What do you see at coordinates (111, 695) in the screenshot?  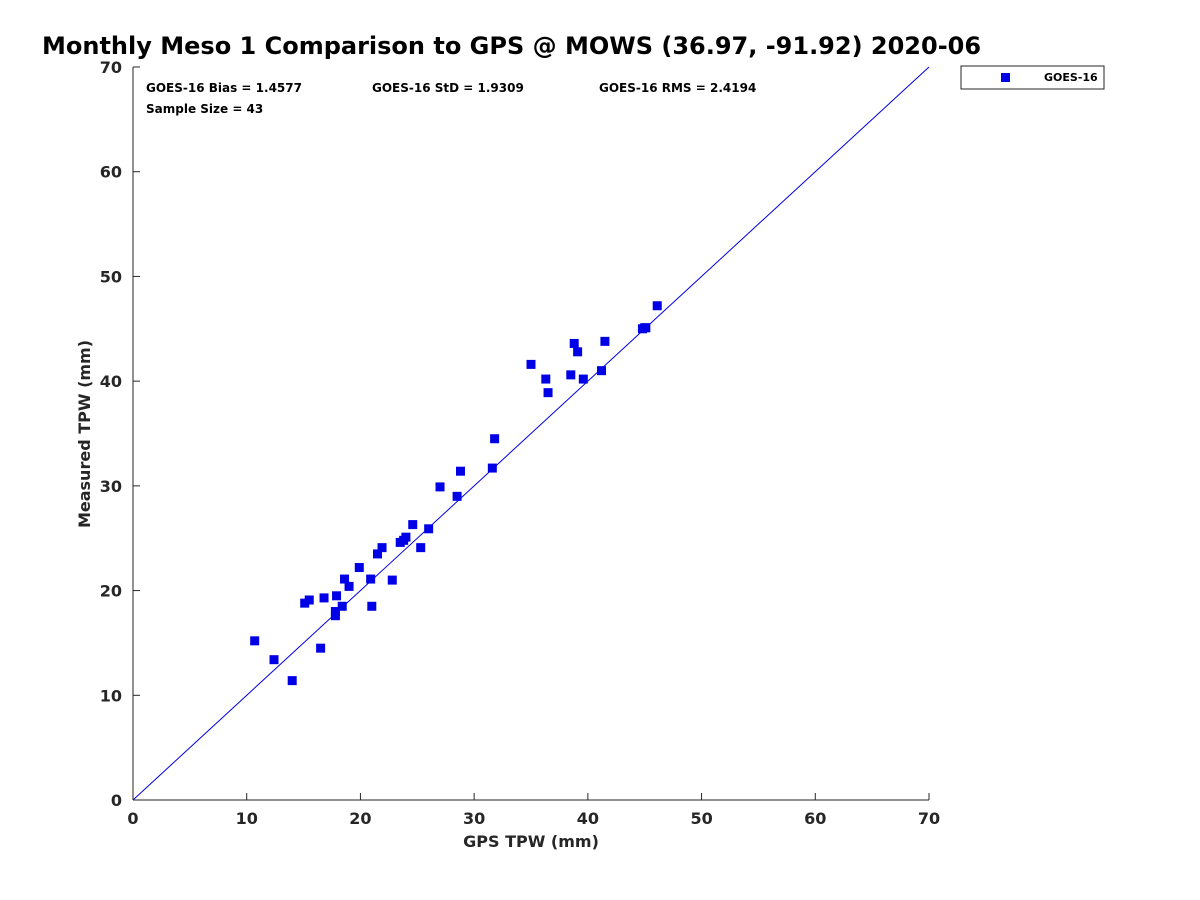 I see `y-tick-label: 10` at bounding box center [111, 695].